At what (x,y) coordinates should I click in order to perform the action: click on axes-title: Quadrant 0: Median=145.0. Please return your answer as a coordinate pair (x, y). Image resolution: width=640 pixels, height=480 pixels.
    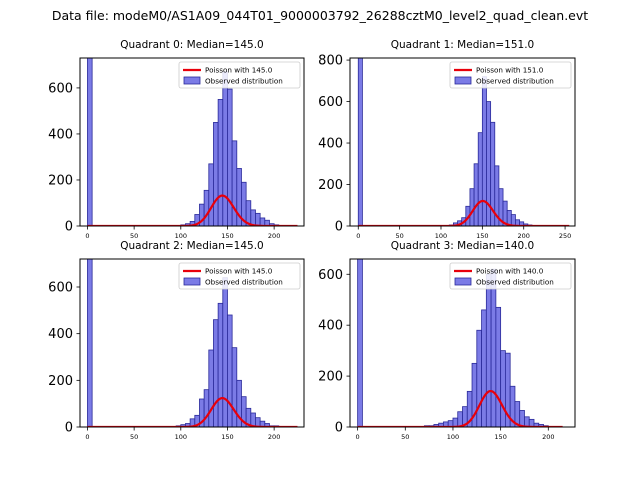
    Looking at the image, I should click on (191, 45).